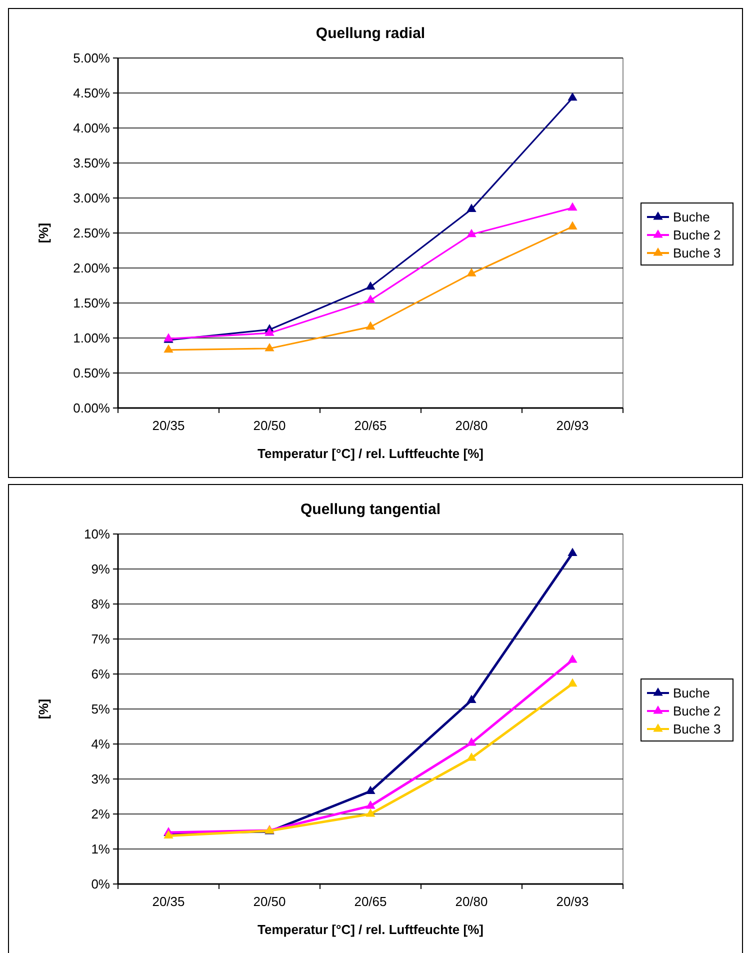 The width and height of the screenshot is (751, 953). I want to click on y-tick-label: 6%, so click(100, 674).